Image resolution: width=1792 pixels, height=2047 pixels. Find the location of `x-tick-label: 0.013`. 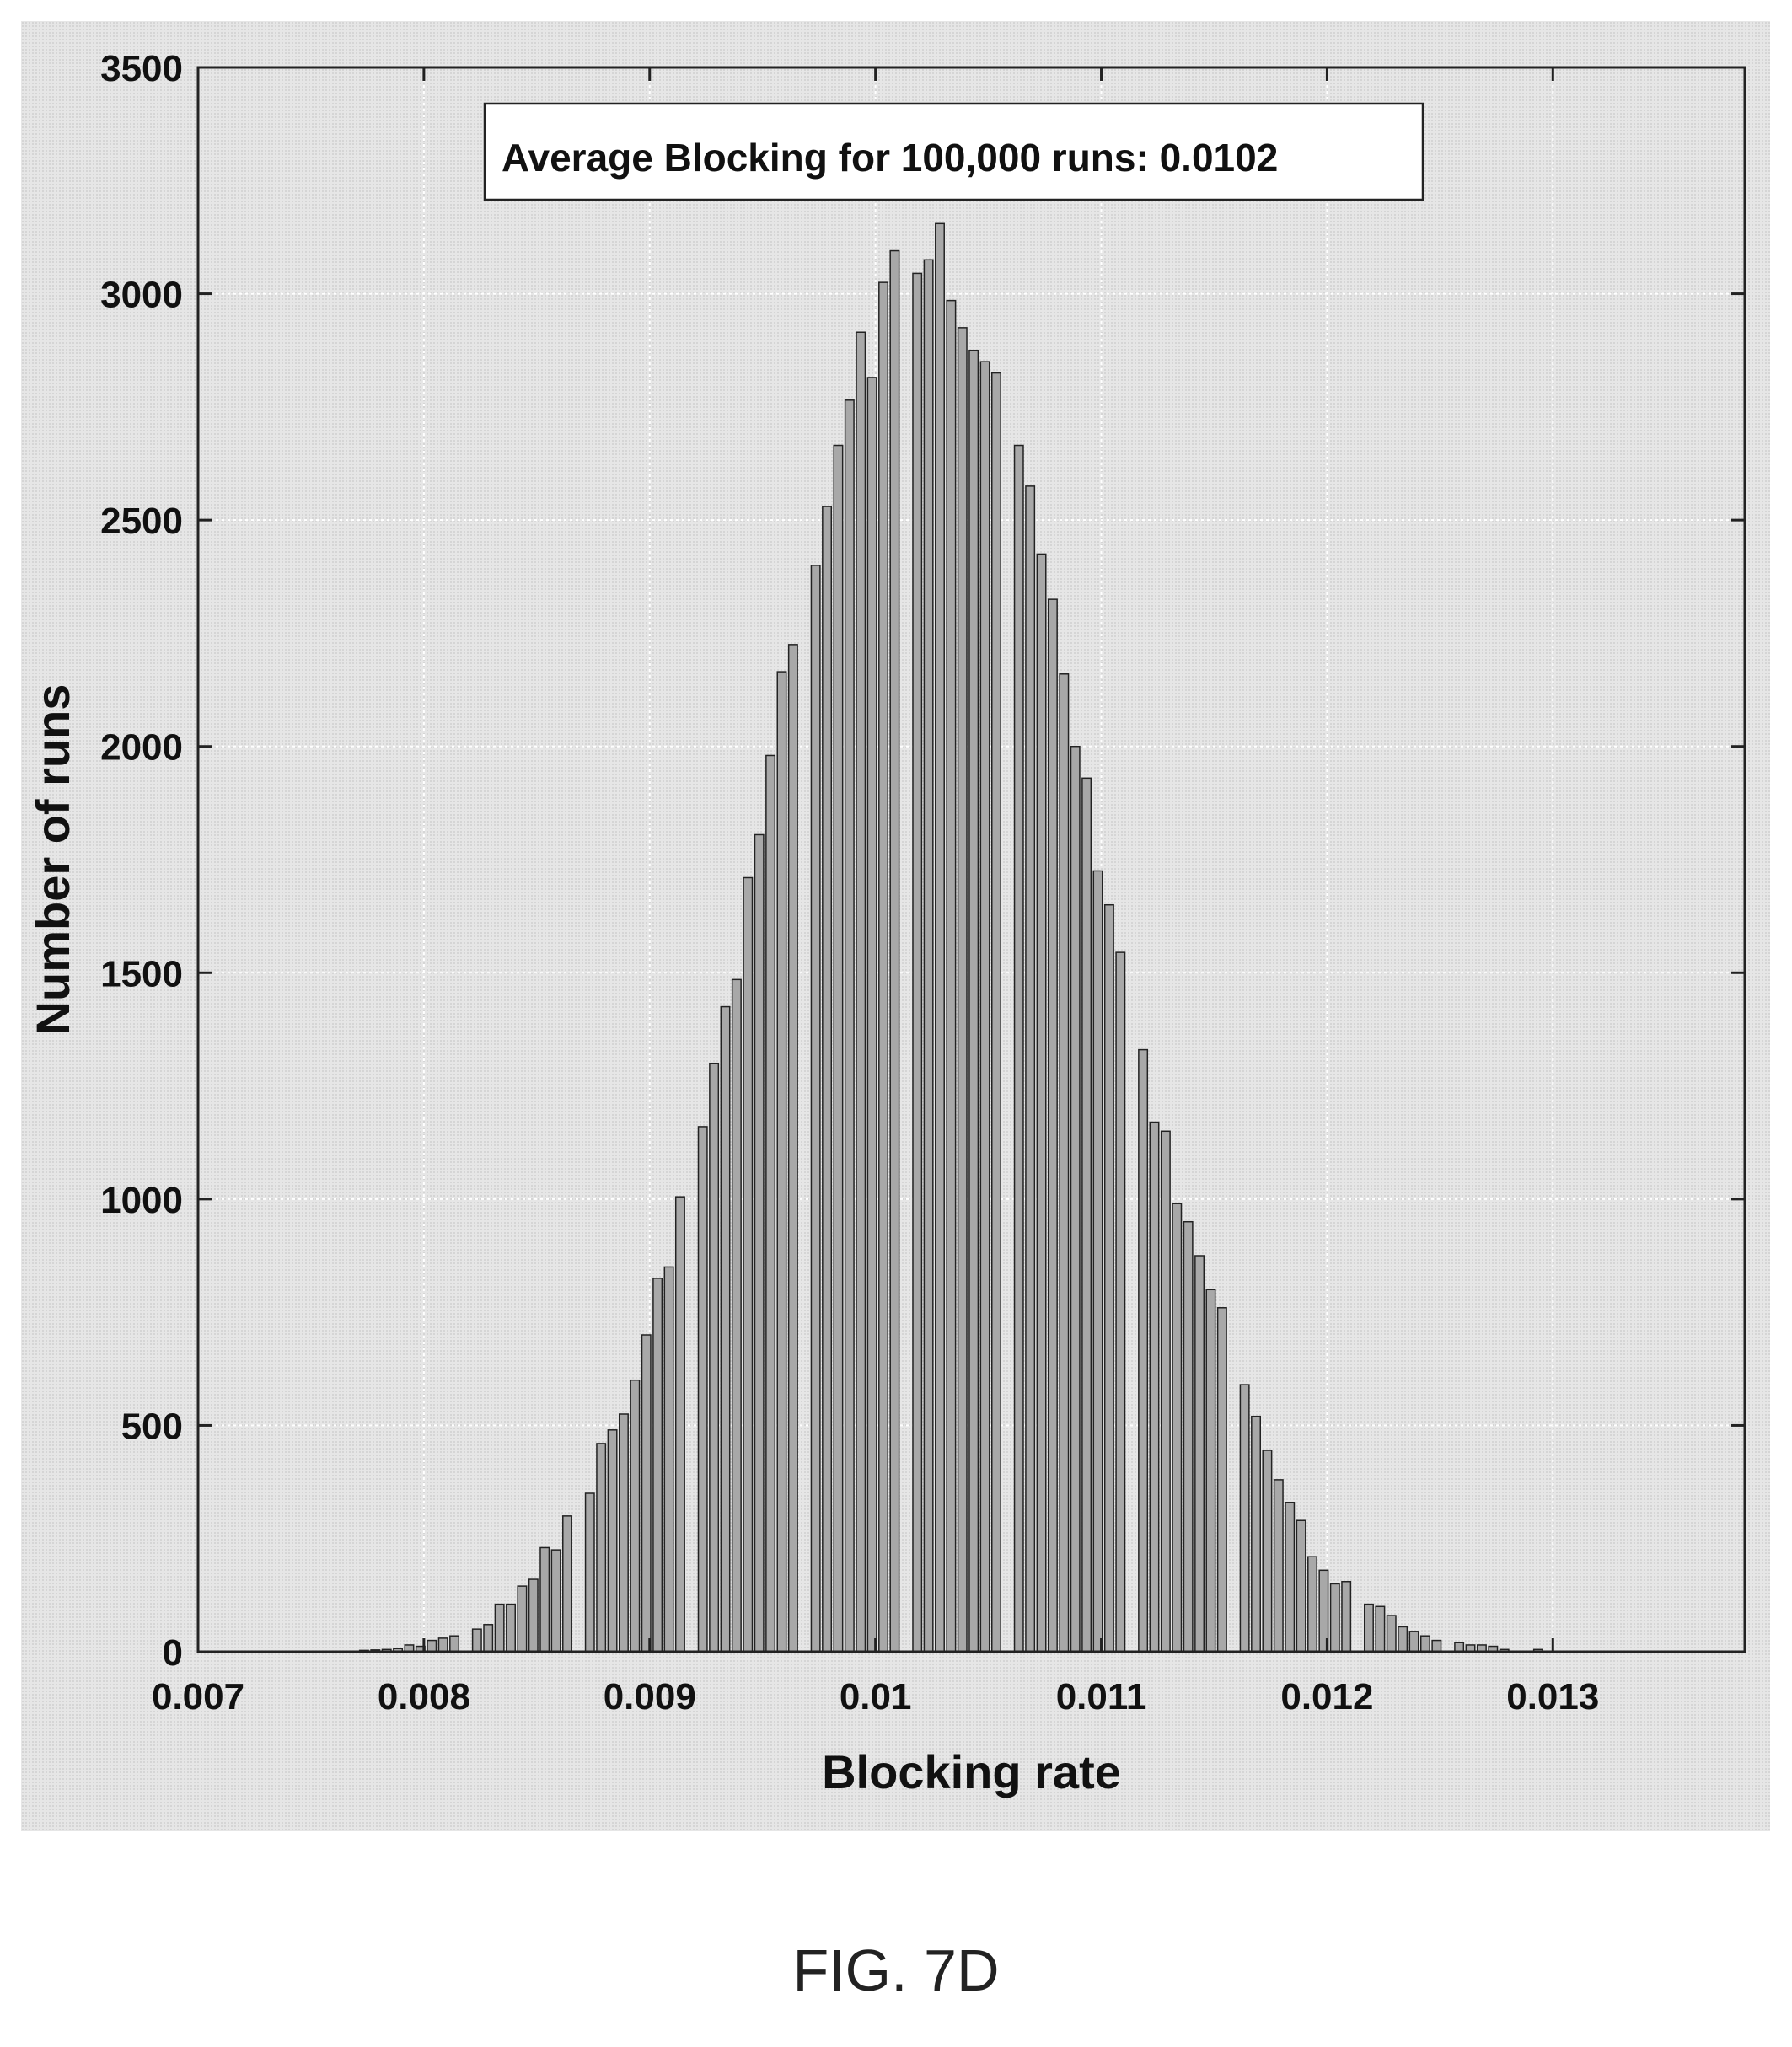

x-tick-label: 0.013 is located at coordinates (1552, 1696).